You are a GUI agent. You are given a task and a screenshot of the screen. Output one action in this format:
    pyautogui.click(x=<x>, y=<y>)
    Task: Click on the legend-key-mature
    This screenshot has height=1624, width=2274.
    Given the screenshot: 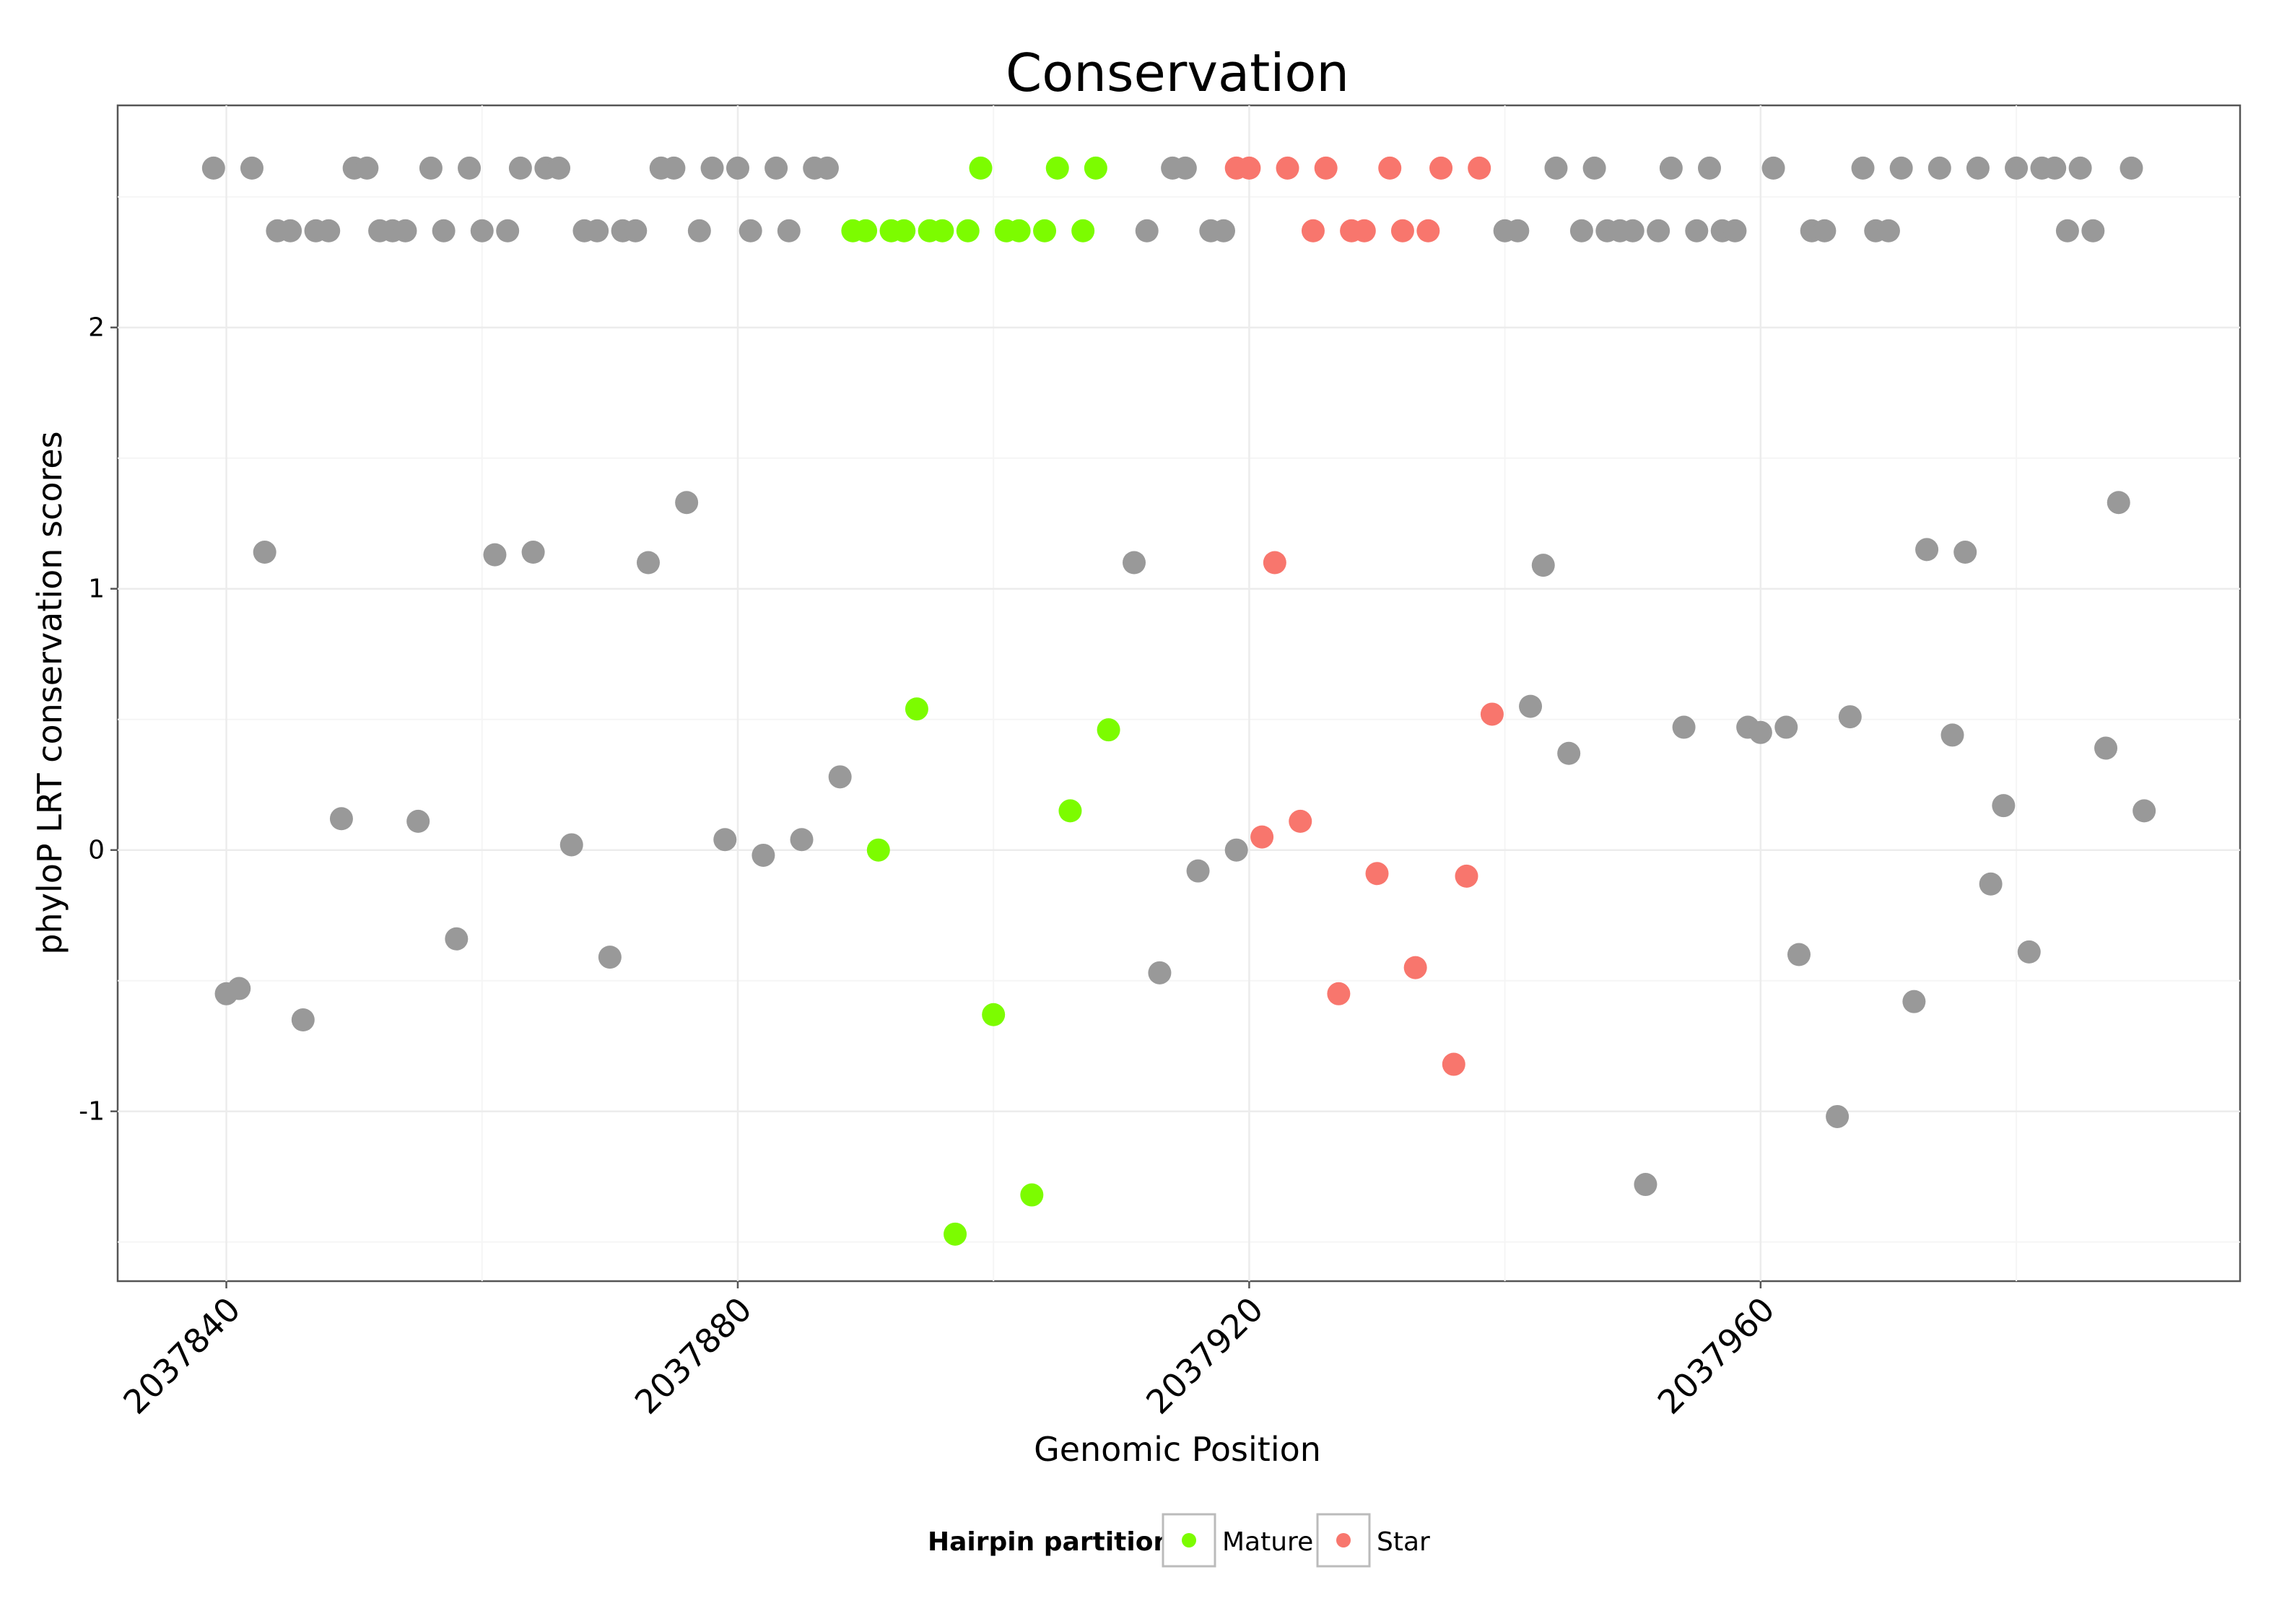 What is the action you would take?
    pyautogui.click(x=1189, y=1540)
    